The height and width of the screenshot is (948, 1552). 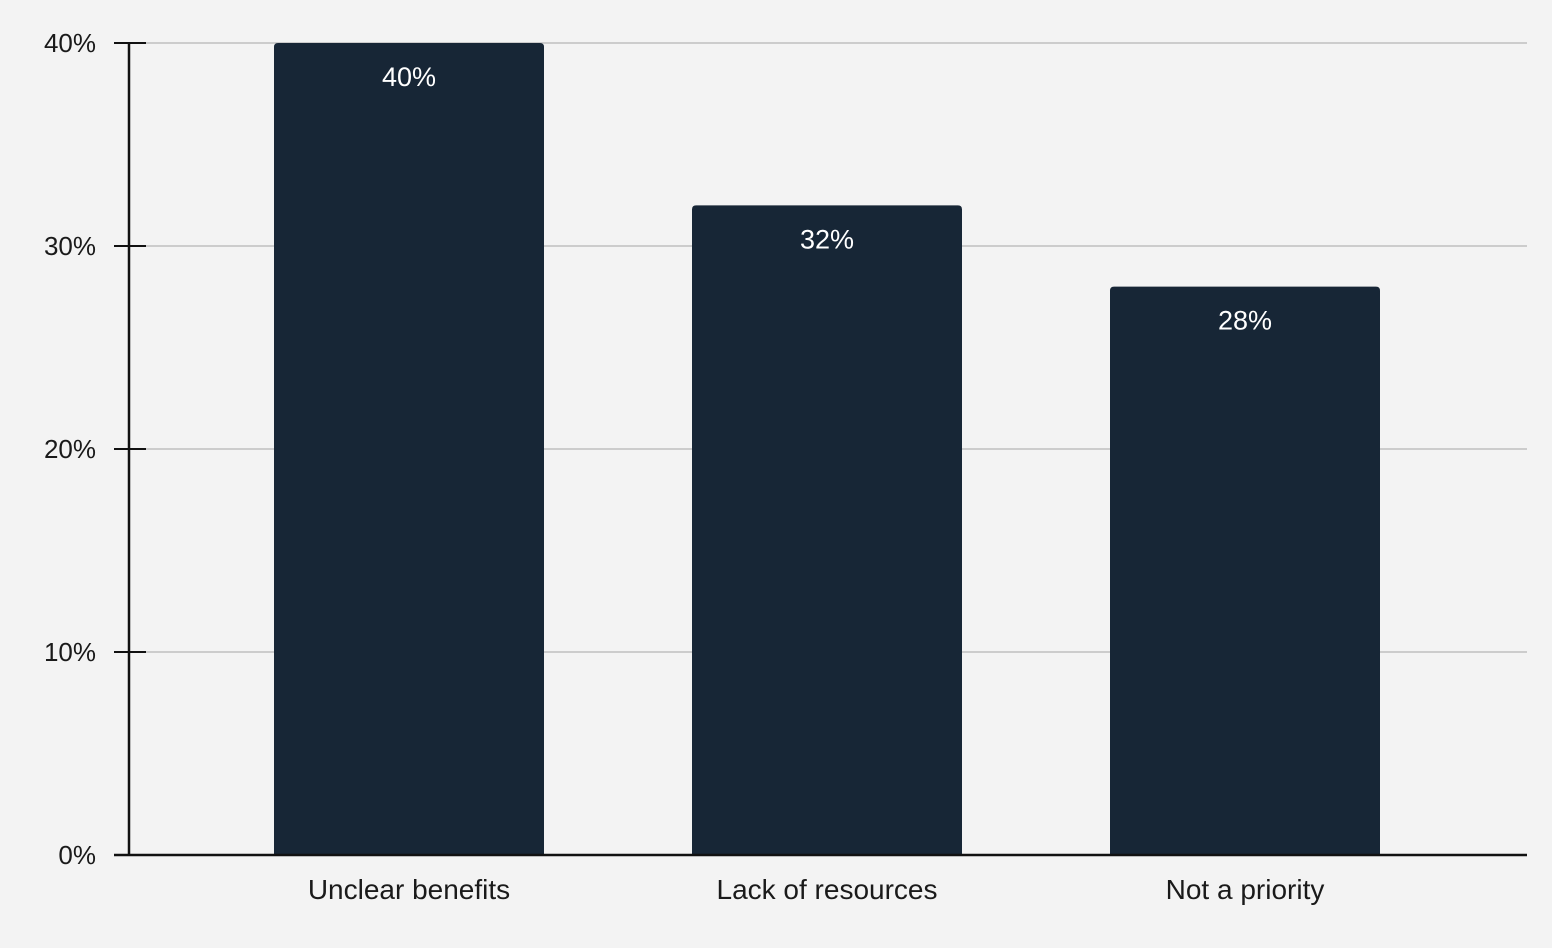 I want to click on x-category-label: Lack of resources, so click(x=827, y=889).